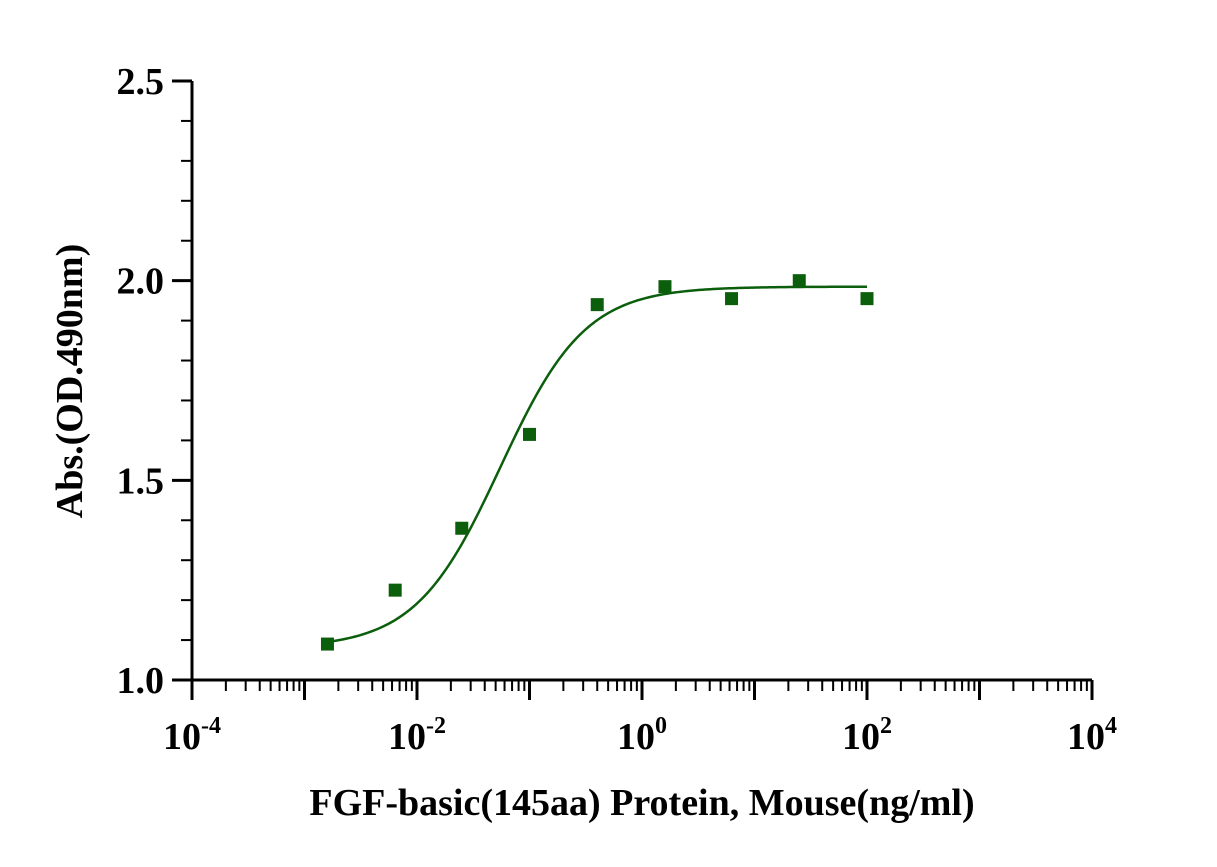  What do you see at coordinates (141, 82) in the screenshot?
I see `y-tick-label: 2.5` at bounding box center [141, 82].